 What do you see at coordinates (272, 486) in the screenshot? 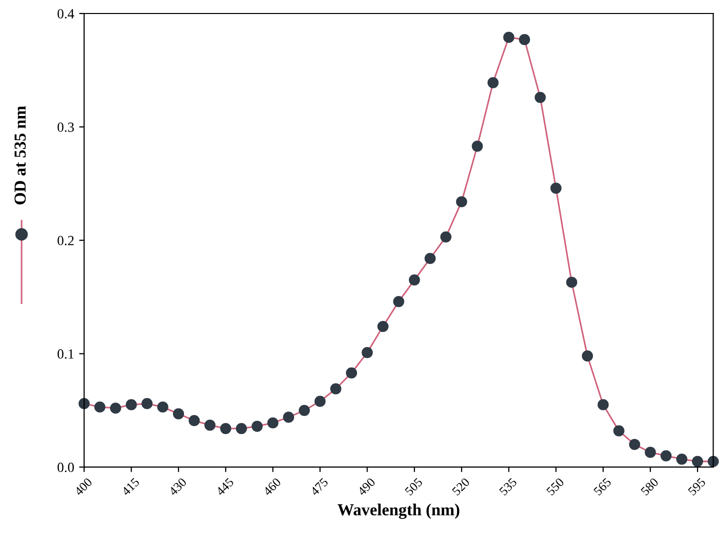
I see `x-tick-label: 460` at bounding box center [272, 486].